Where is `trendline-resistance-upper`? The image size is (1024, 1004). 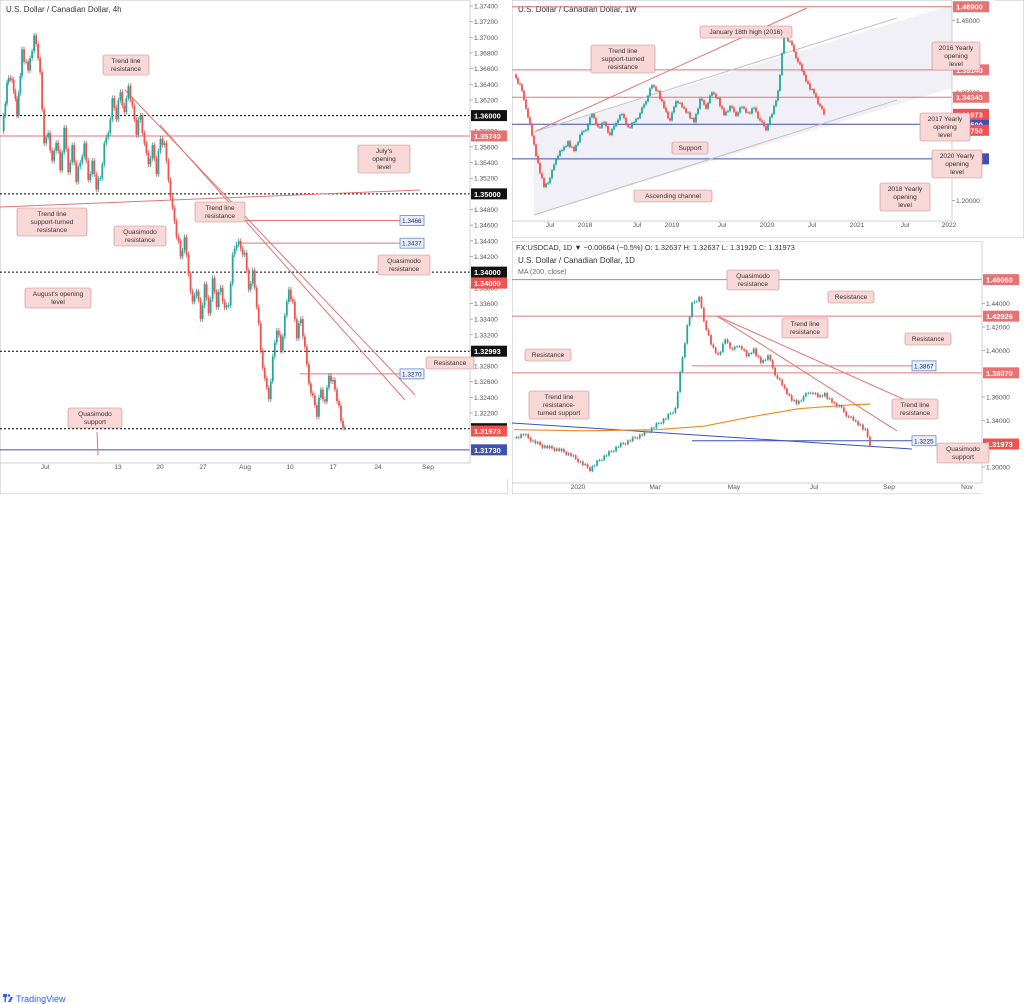 trendline-resistance-upper is located at coordinates (814, 359).